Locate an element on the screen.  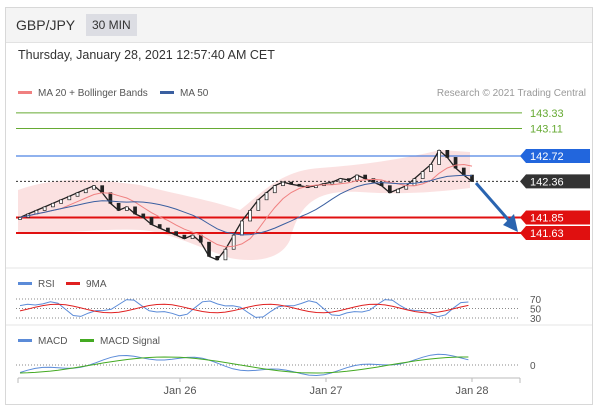
forecast-arrow-head is located at coordinates (510, 223).